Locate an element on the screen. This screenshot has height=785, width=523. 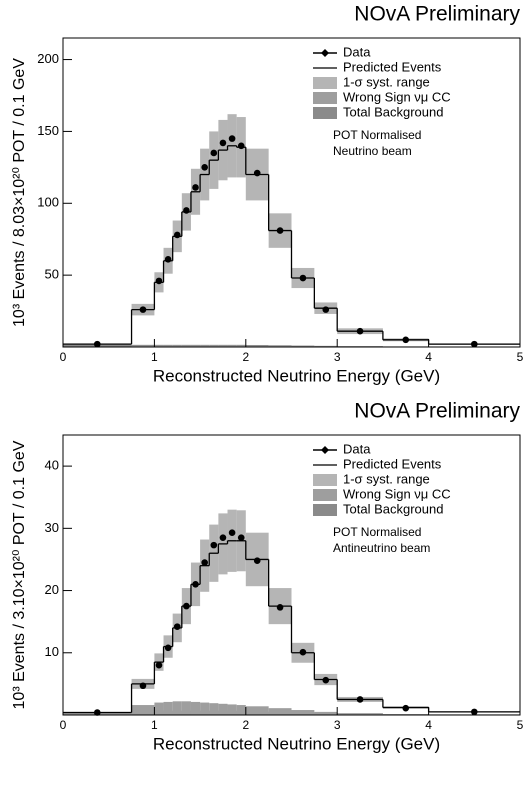
y-tick-label: 30 is located at coordinates (52, 527).